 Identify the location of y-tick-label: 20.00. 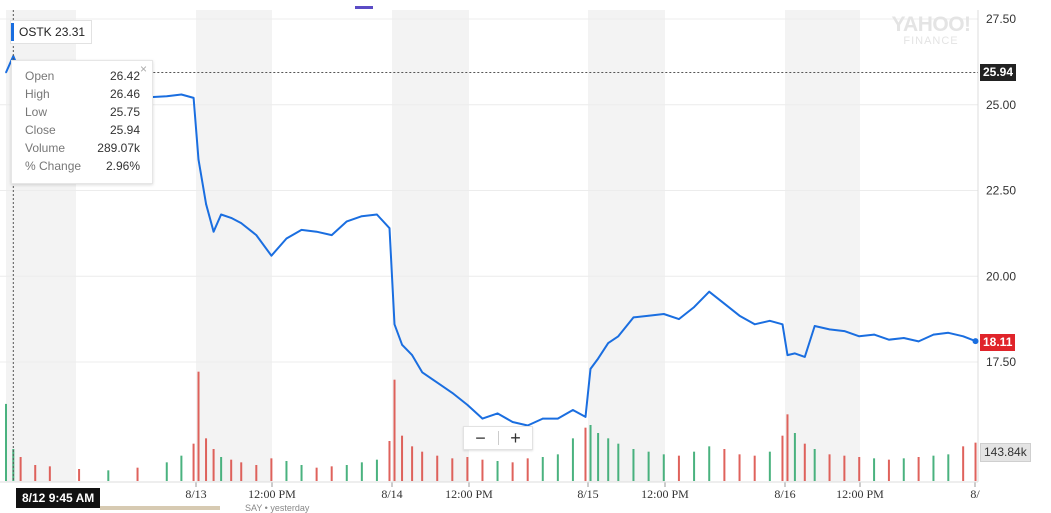
(1001, 276).